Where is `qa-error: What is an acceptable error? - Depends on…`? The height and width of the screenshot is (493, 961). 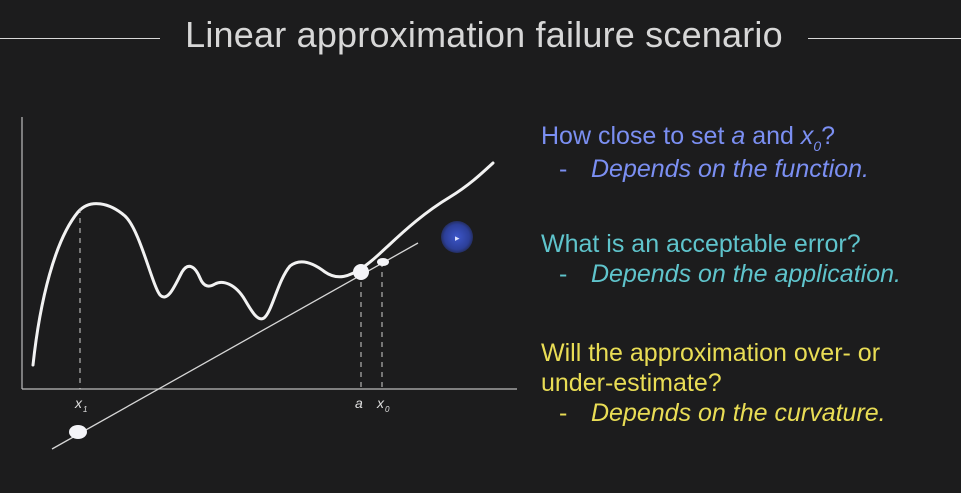
qa-error: What is an acceptable error? - Depends on… is located at coordinates (721, 259).